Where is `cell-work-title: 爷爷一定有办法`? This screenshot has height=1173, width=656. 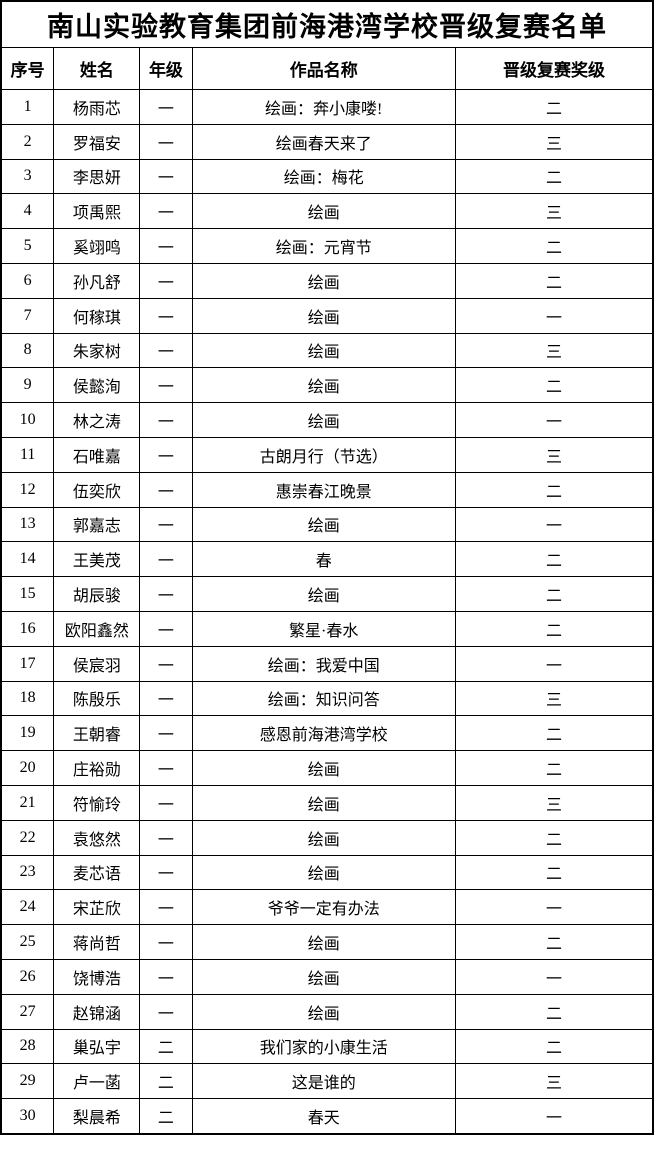
cell-work-title: 爷爷一定有办法 is located at coordinates (323, 907).